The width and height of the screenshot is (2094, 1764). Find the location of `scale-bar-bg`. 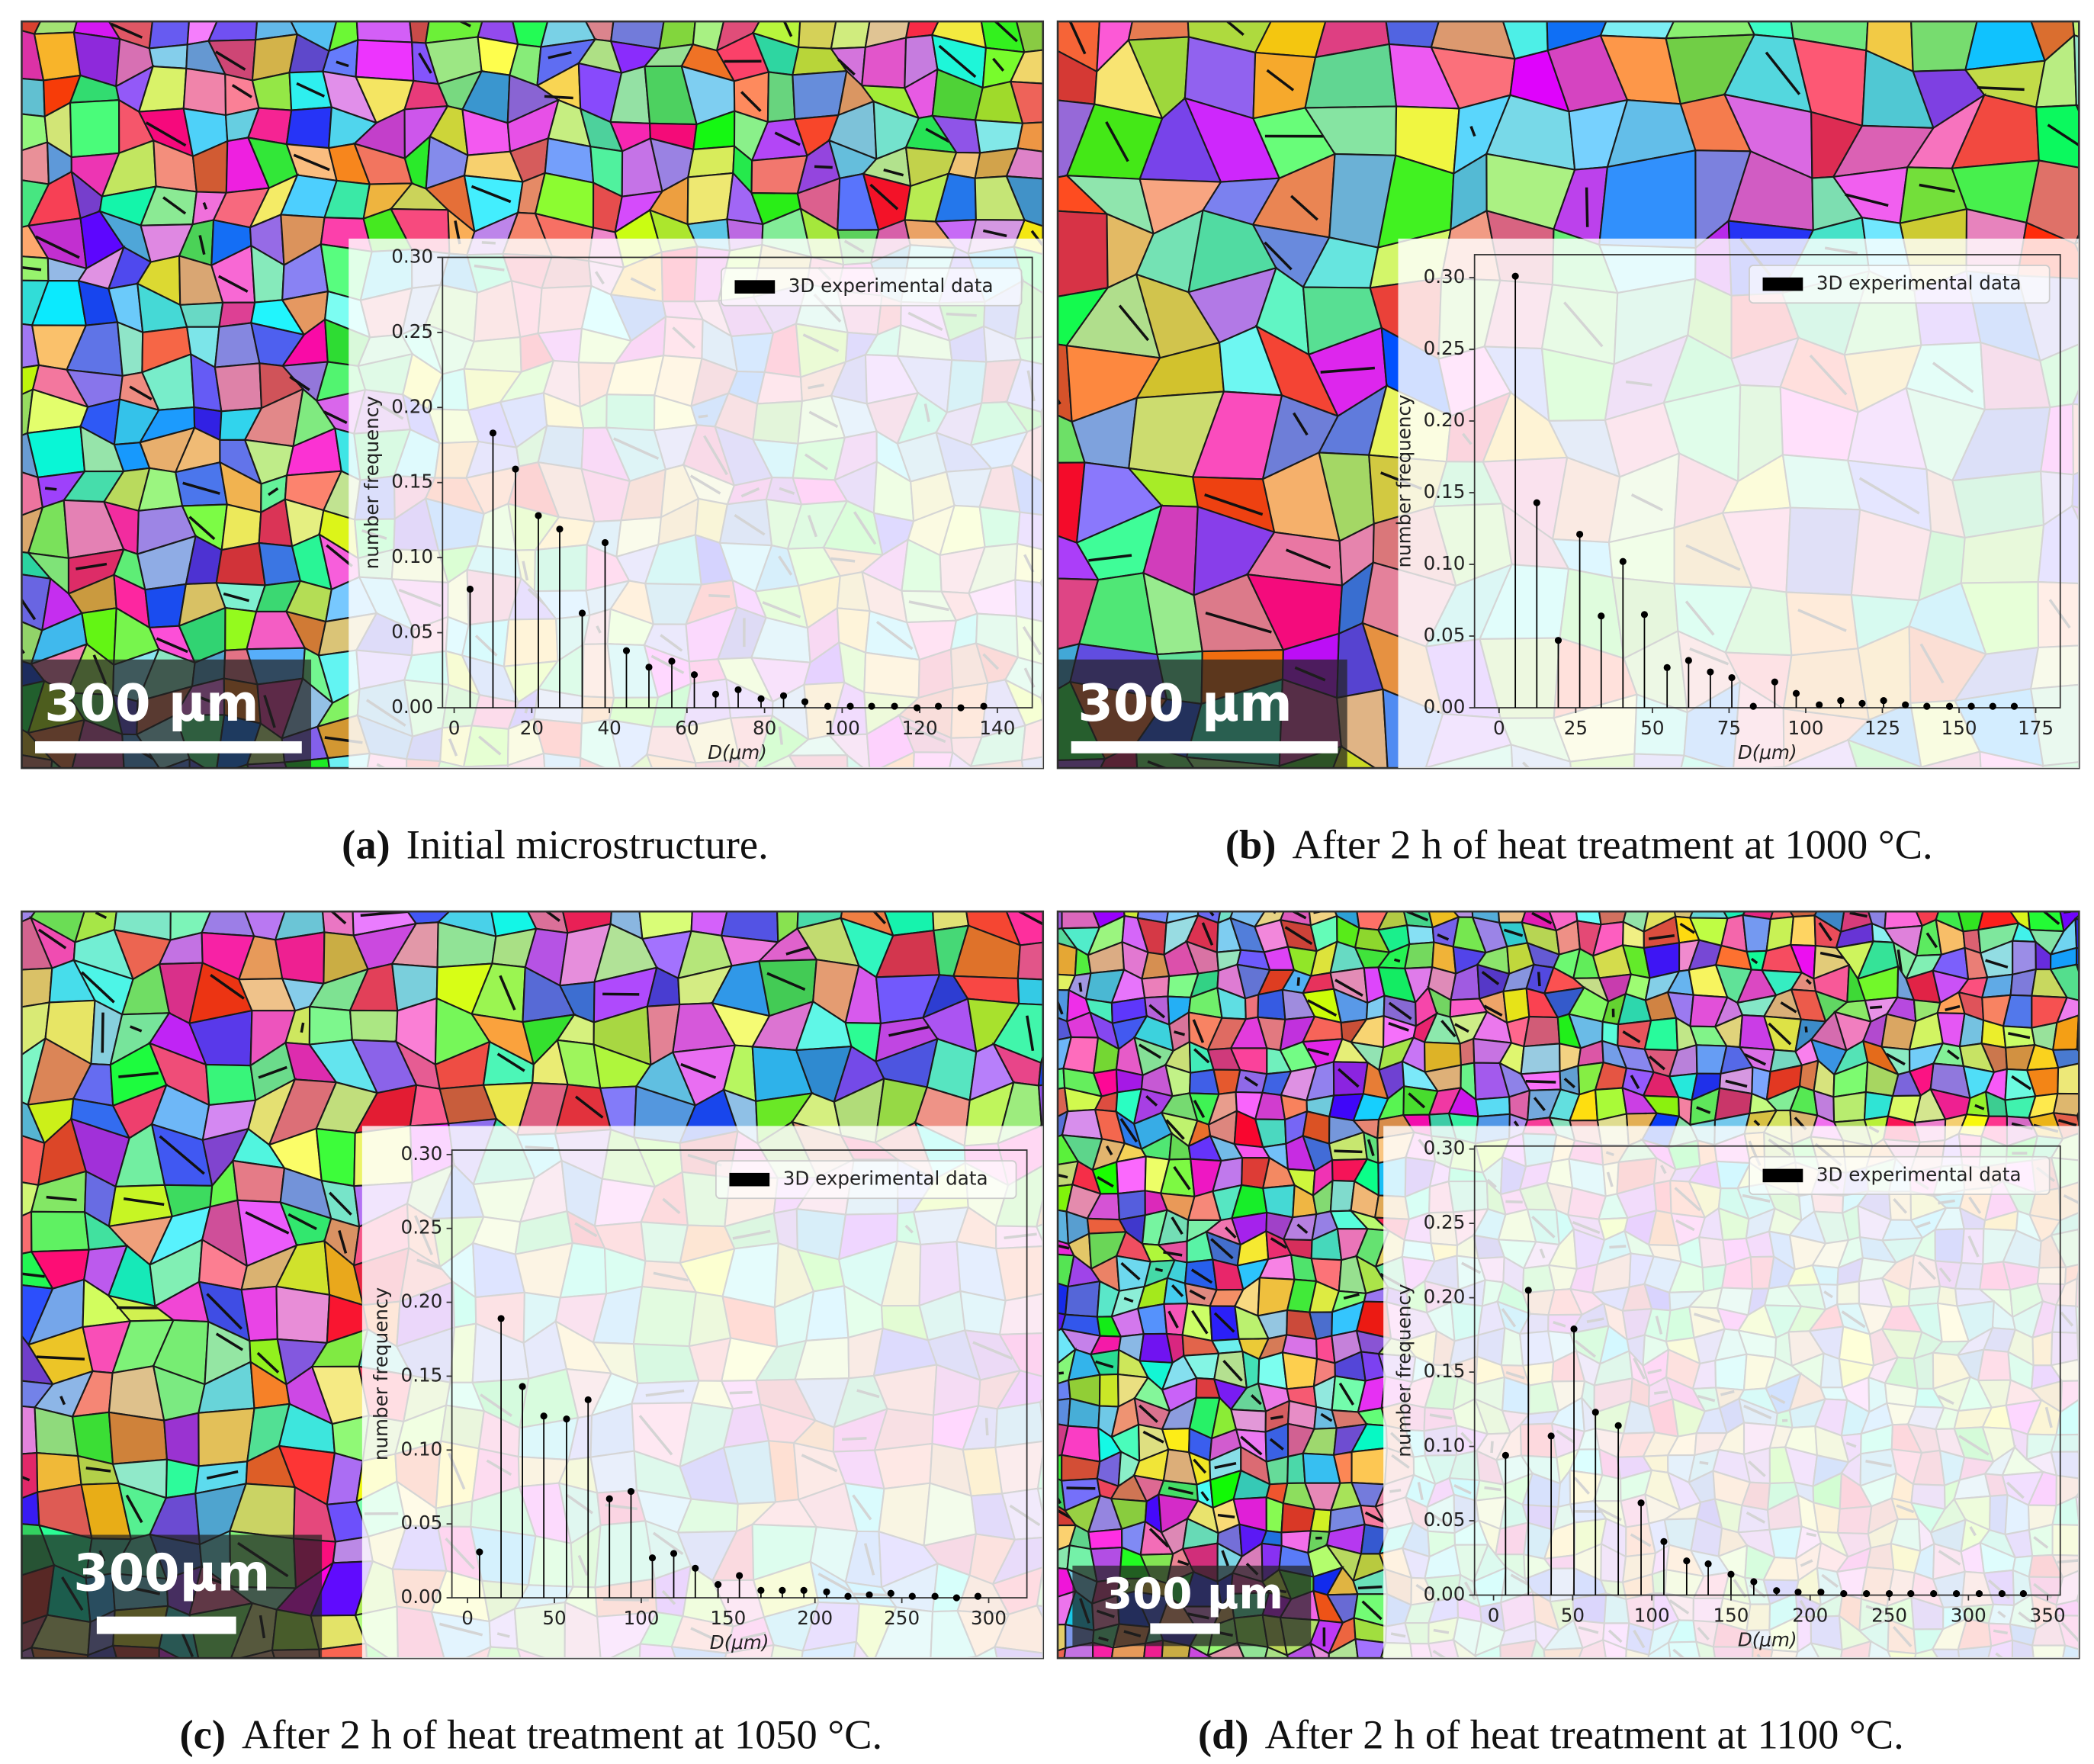

scale-bar-bg is located at coordinates (172, 1596).